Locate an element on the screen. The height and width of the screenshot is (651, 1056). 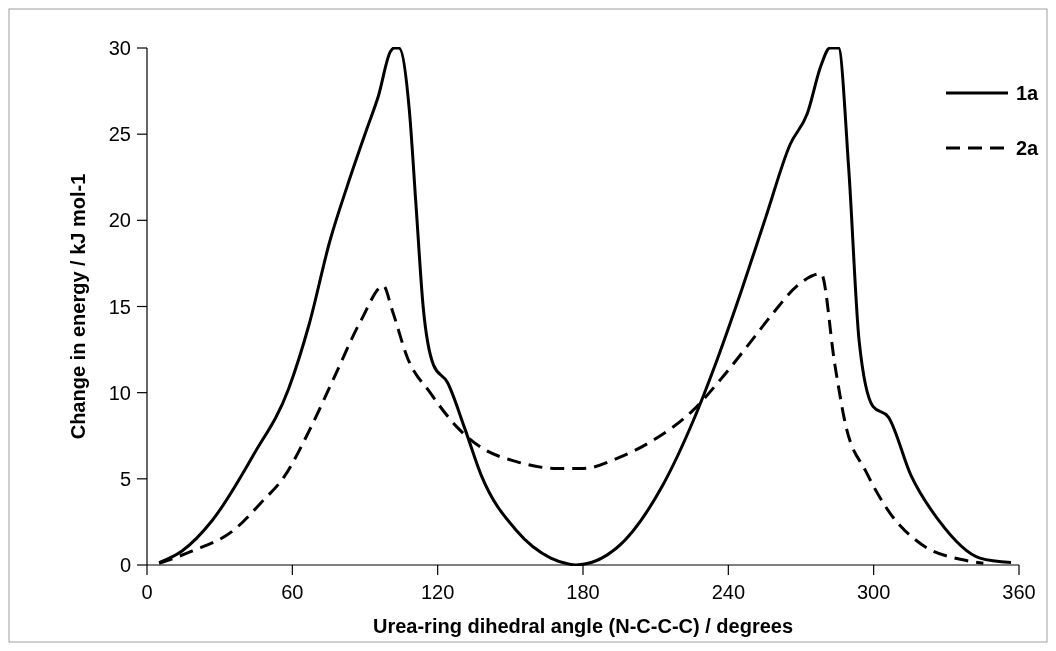
y-axis-title: Change in energy / kJ mol-1 is located at coordinates (78, 306).